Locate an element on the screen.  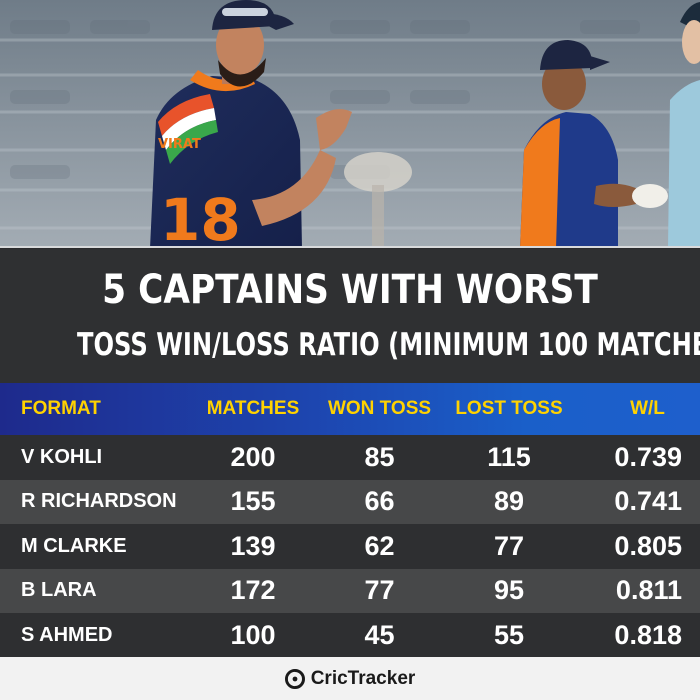
cell-matches: 172 is located at coordinates (253, 590).